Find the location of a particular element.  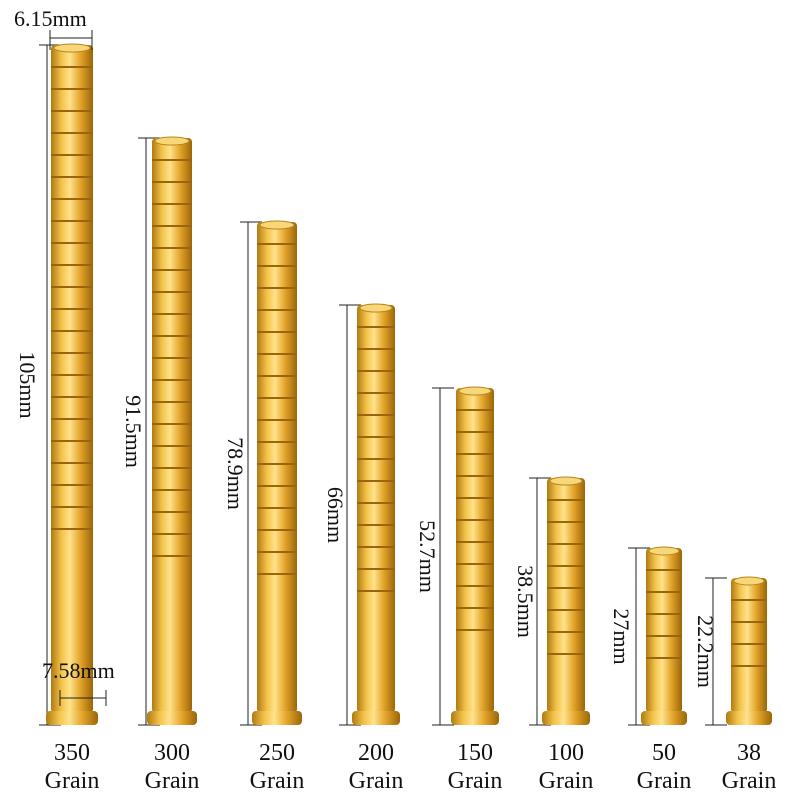

grain-value: 350 is located at coordinates (72, 753).